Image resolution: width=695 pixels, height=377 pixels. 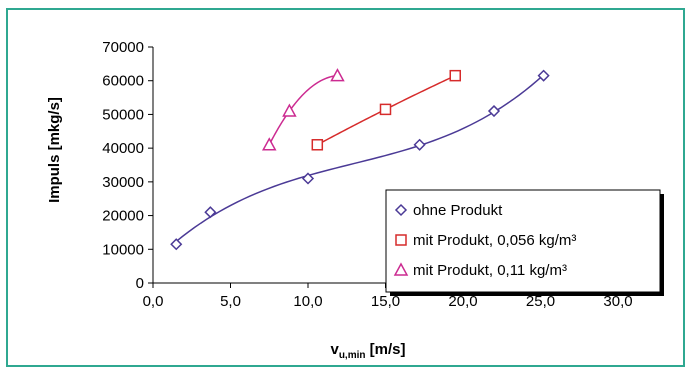 What do you see at coordinates (123, 81) in the screenshot?
I see `y-tick-label: 60000` at bounding box center [123, 81].